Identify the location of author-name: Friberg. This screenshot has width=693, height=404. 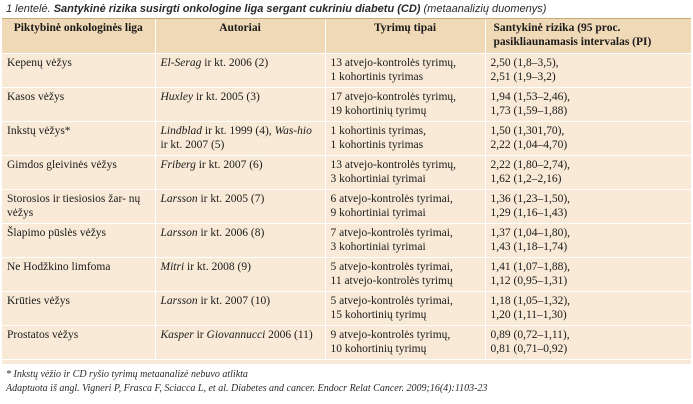
(178, 165).